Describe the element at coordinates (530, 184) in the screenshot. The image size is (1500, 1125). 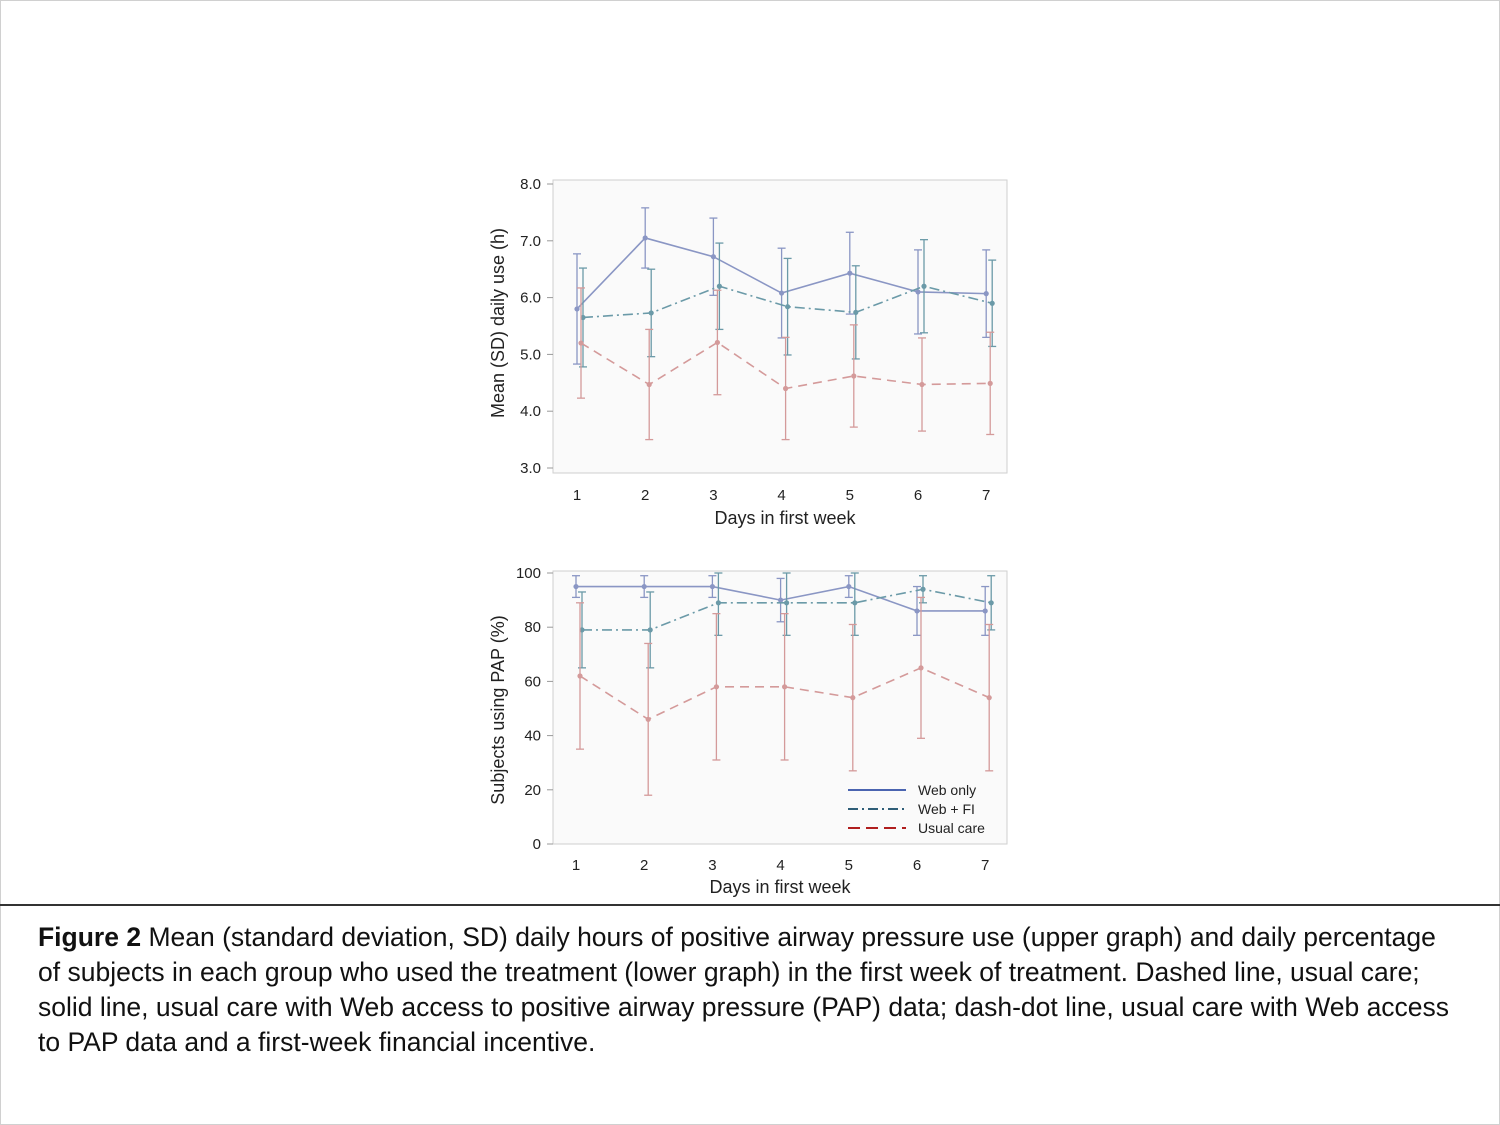
I see `y-tick-label: 8.0` at that location.